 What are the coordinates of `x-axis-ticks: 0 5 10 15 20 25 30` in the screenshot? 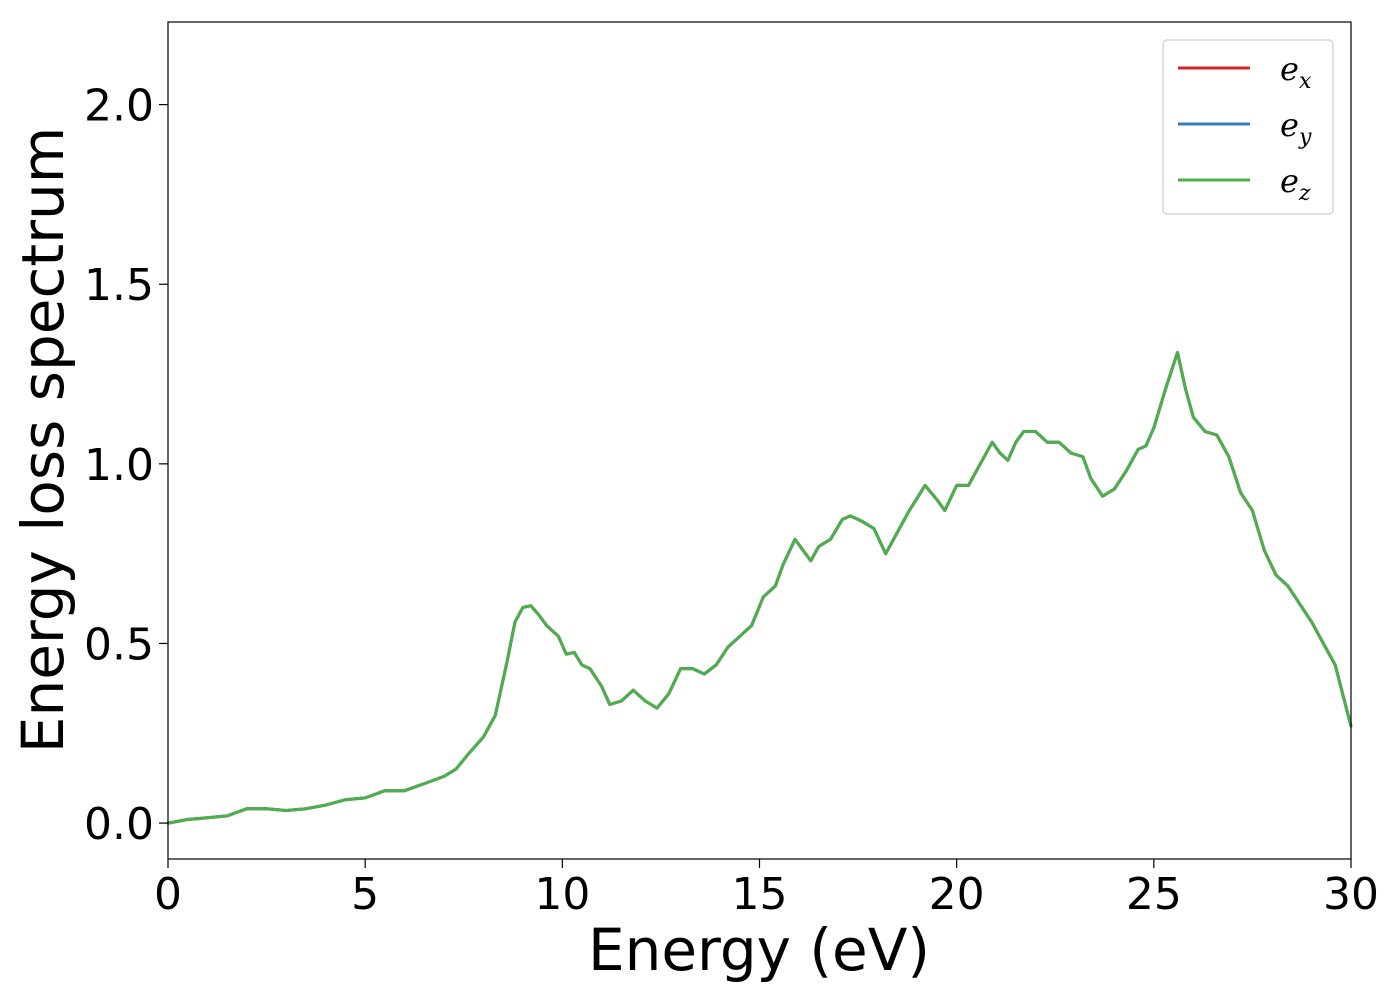 It's located at (766, 889).